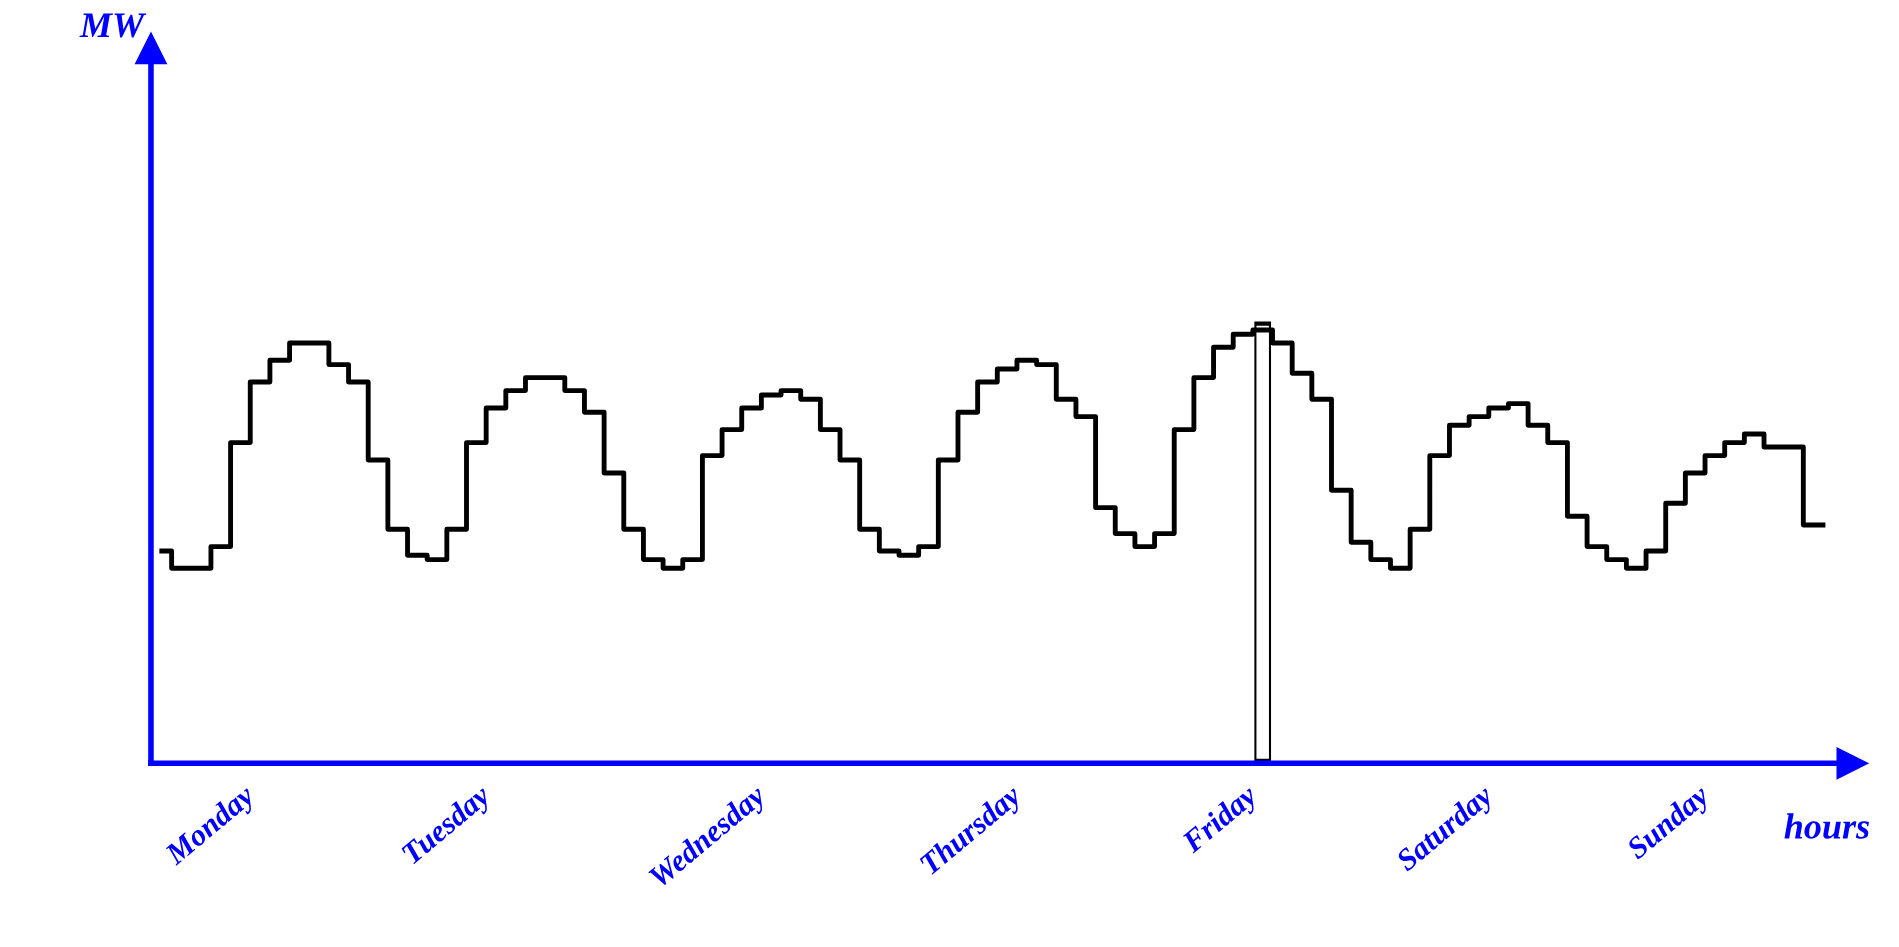 The height and width of the screenshot is (947, 1899). Describe the element at coordinates (113, 25) in the screenshot. I see `text: MW` at that location.